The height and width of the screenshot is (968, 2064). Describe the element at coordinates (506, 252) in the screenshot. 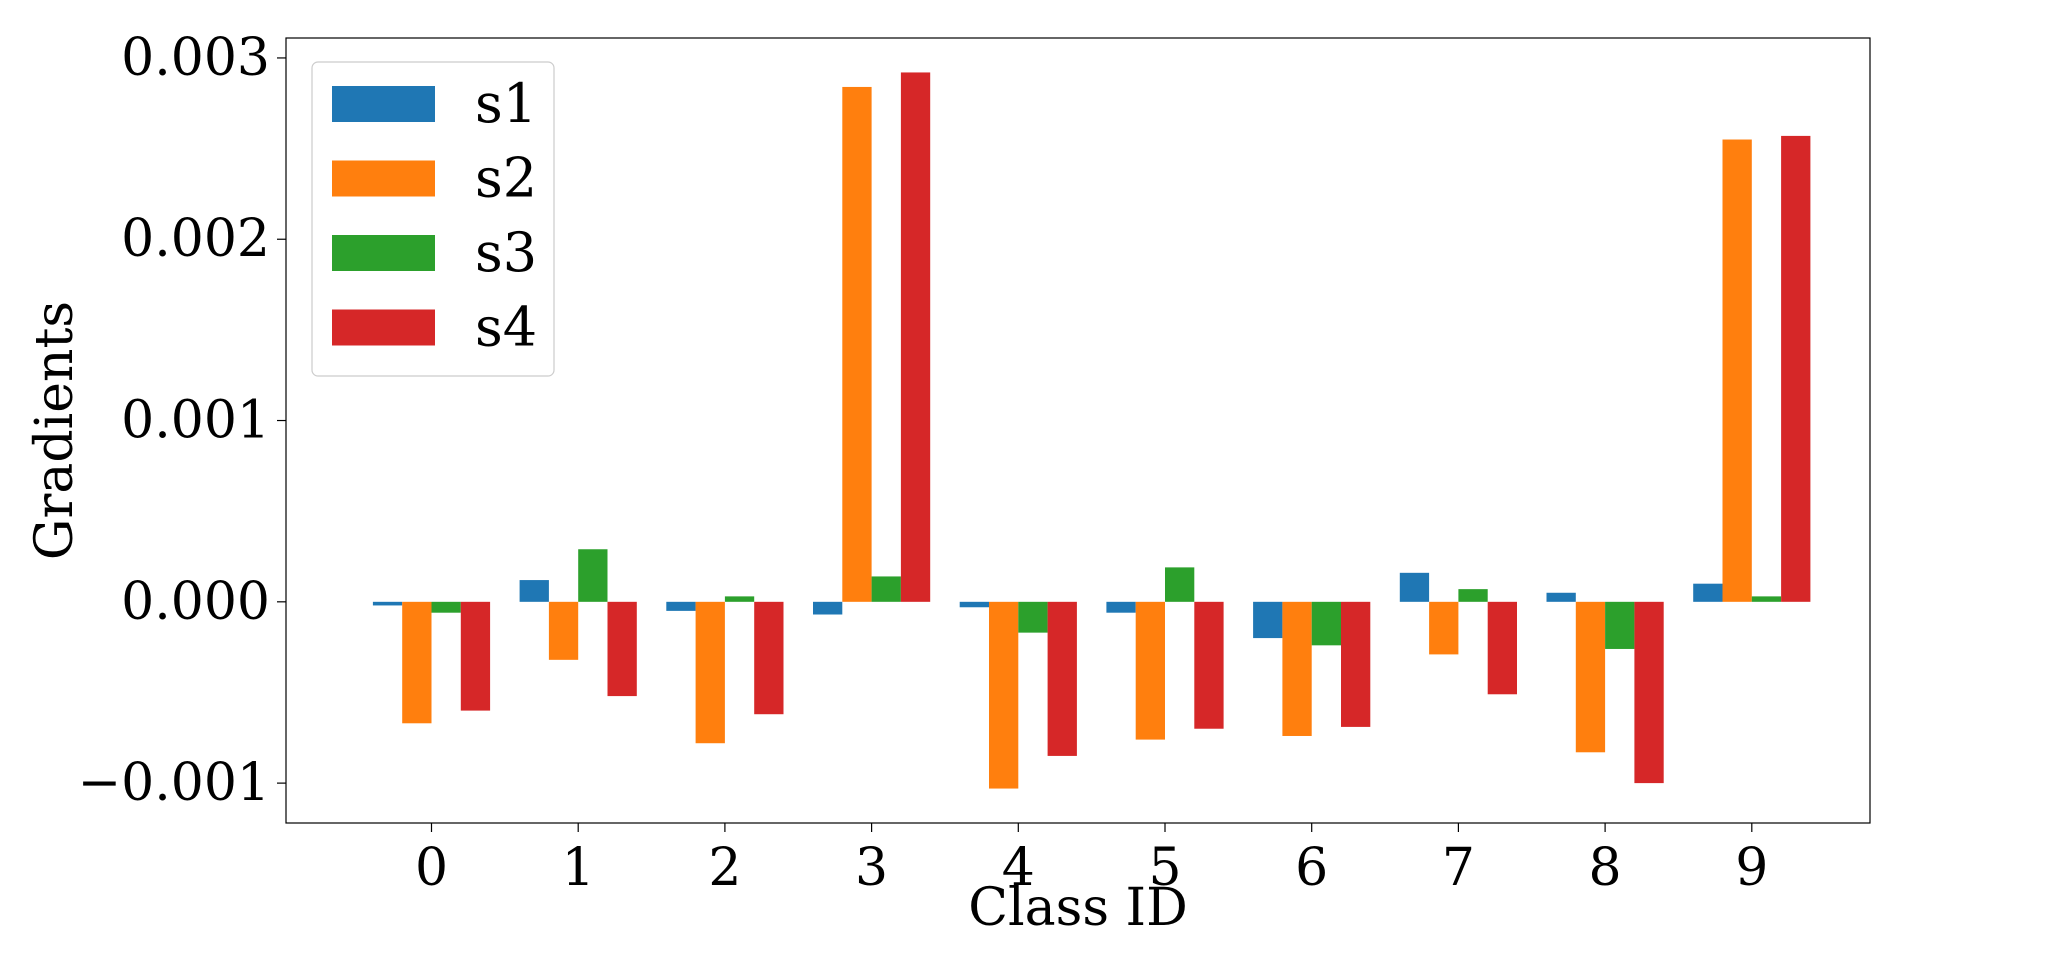

I see `legend-label-s3: s3` at that location.